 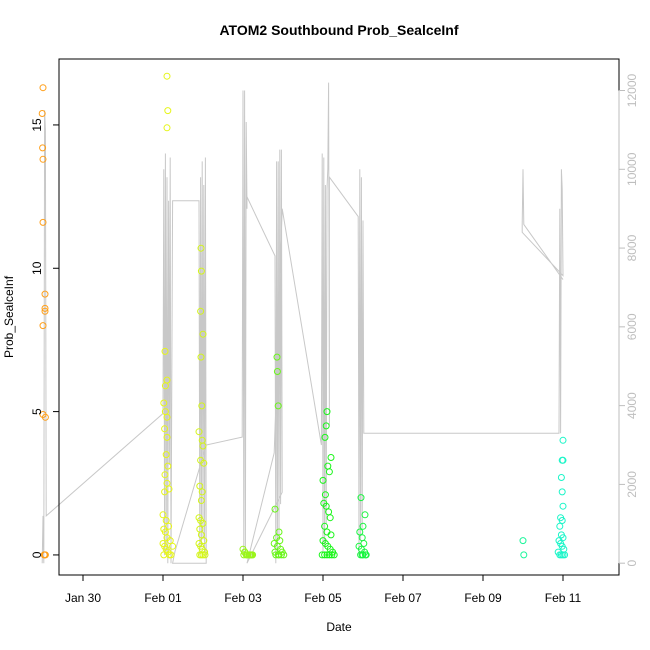 I want to click on x-tick-label: Feb 05, so click(x=323, y=598).